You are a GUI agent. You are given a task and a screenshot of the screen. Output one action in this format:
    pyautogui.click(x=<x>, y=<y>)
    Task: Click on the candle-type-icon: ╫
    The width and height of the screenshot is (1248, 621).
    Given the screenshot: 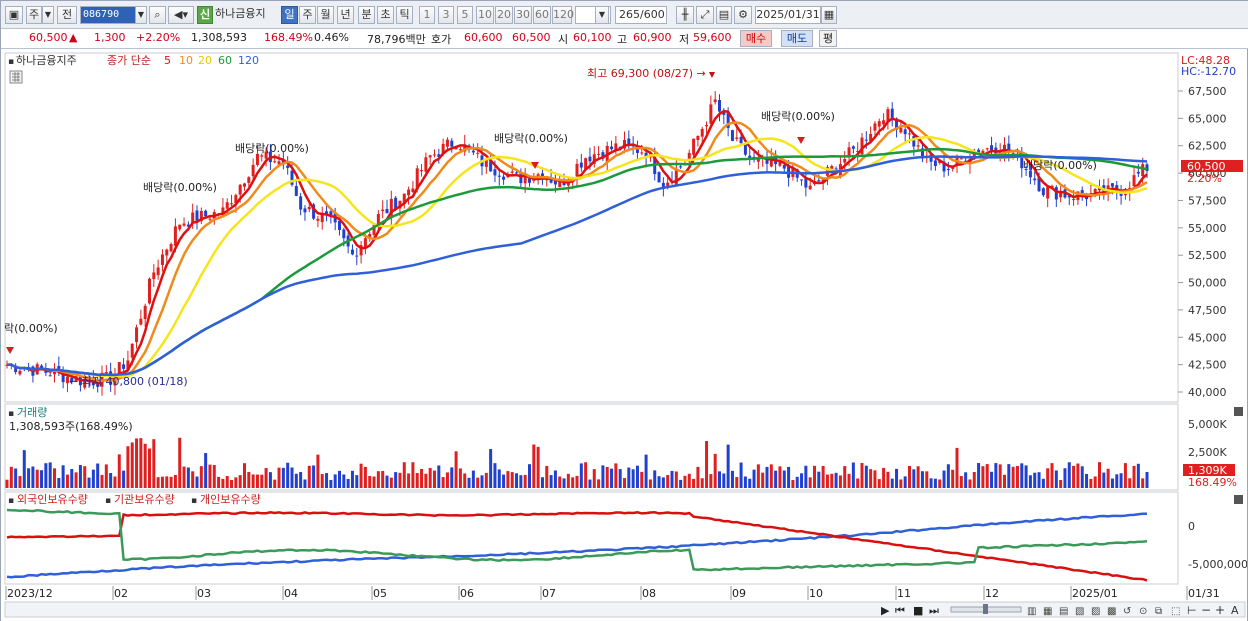 What is the action you would take?
    pyautogui.click(x=685, y=15)
    